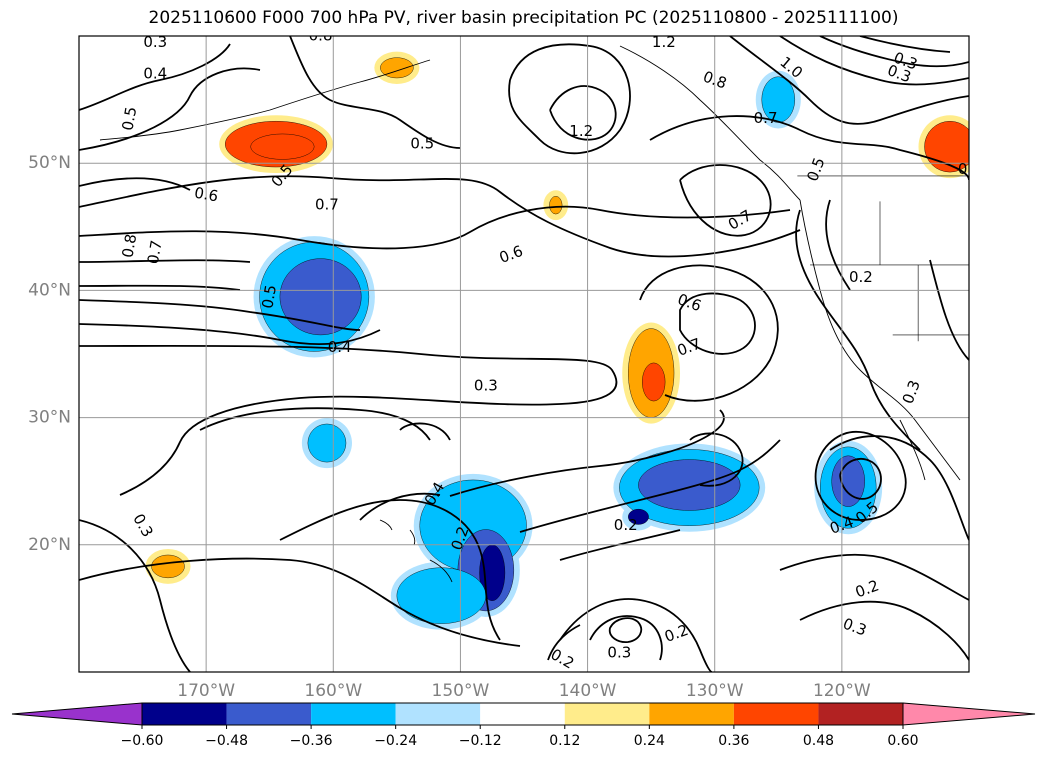  I want to click on contour-label: 0, so click(963, 169).